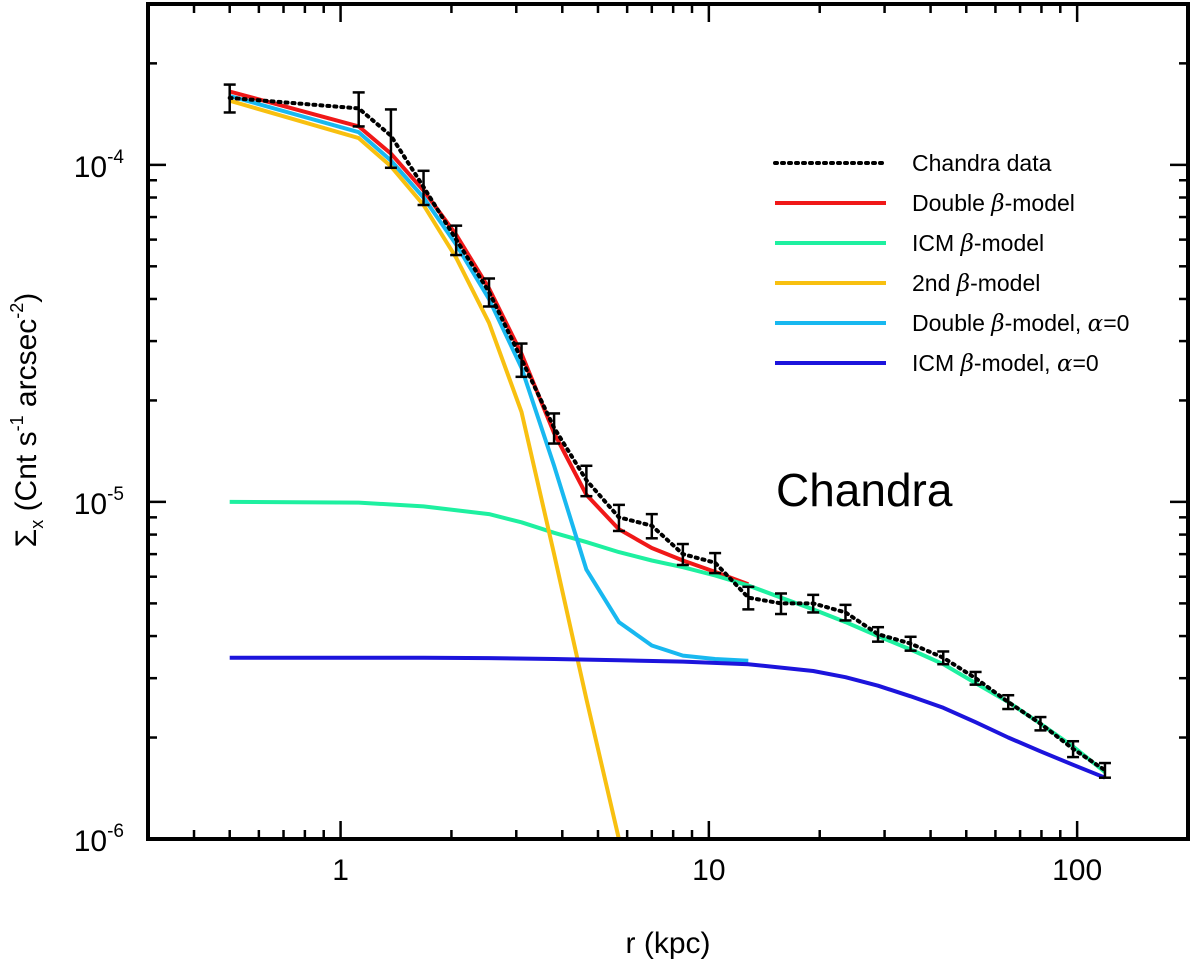 This screenshot has width=1200, height=963. I want to click on y-tick-label: 10⁻⁴, so click(99, 165).